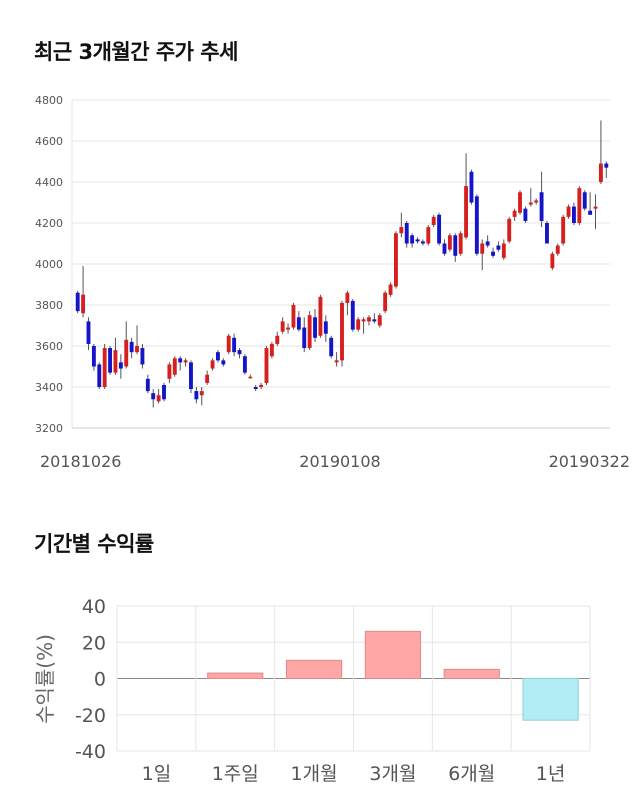 This screenshot has width=640, height=810. I want to click on returns-x-labels: 1일 1주일 1개월 3개월 6개월 1년, so click(354, 774).